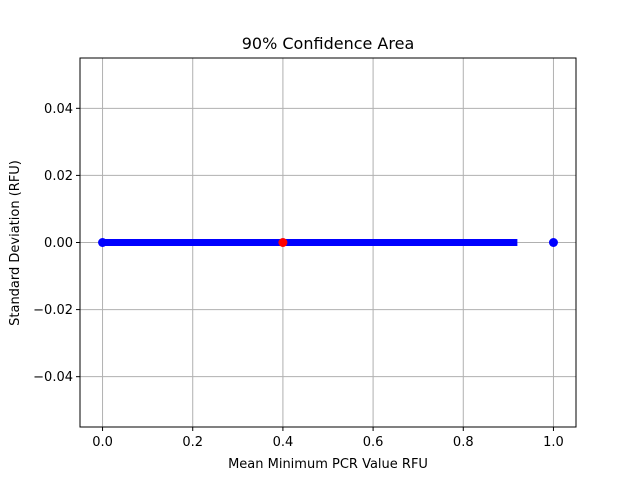 The height and width of the screenshot is (480, 640). I want to click on chart-title: 90% Confidence Area, so click(328, 43).